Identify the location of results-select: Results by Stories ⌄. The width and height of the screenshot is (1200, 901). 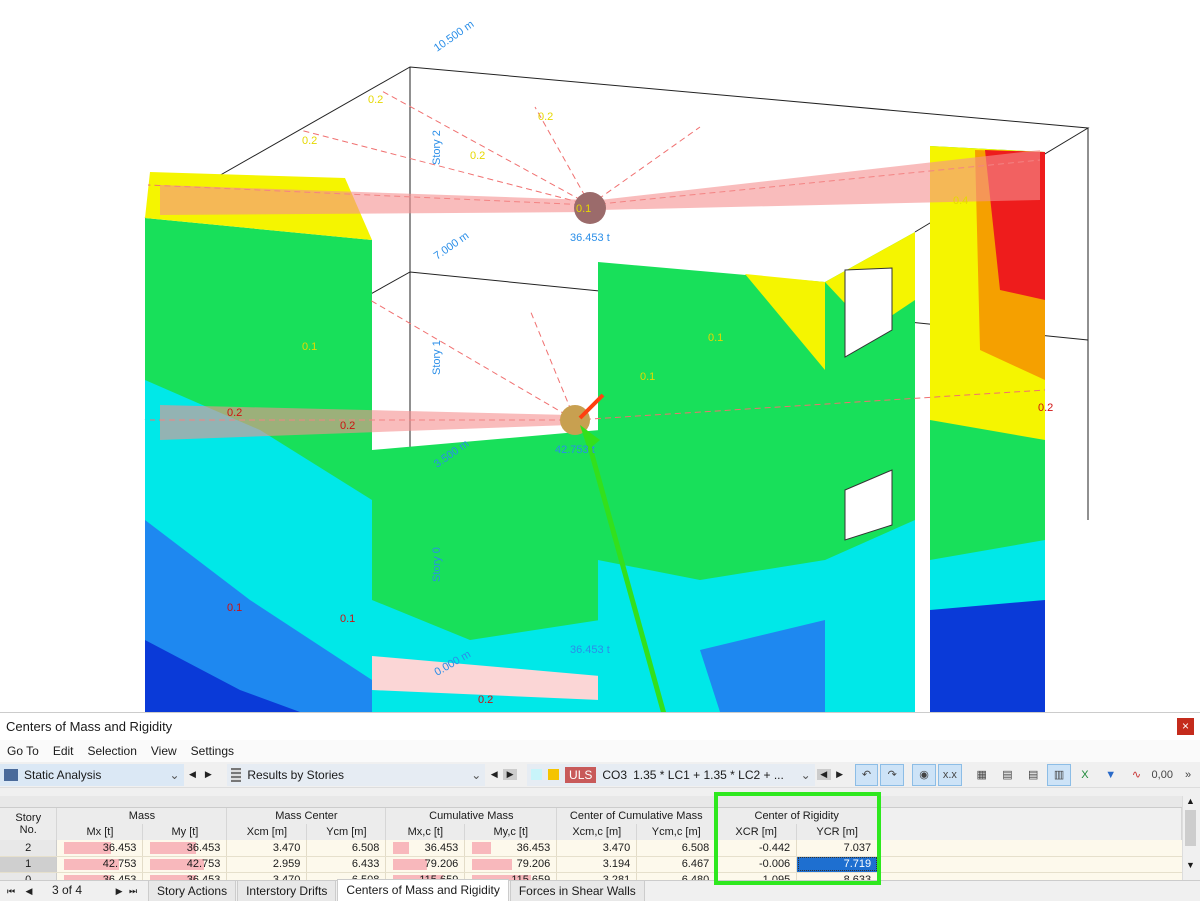
(356, 774).